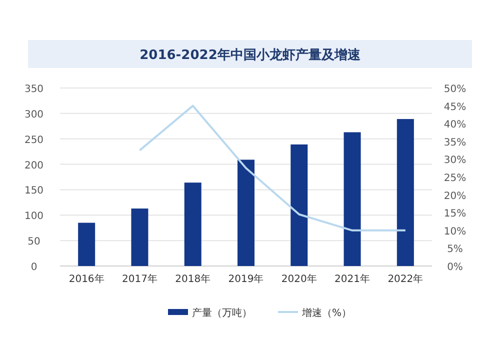  I want to click on y2-tick-label: 10%, so click(455, 232).